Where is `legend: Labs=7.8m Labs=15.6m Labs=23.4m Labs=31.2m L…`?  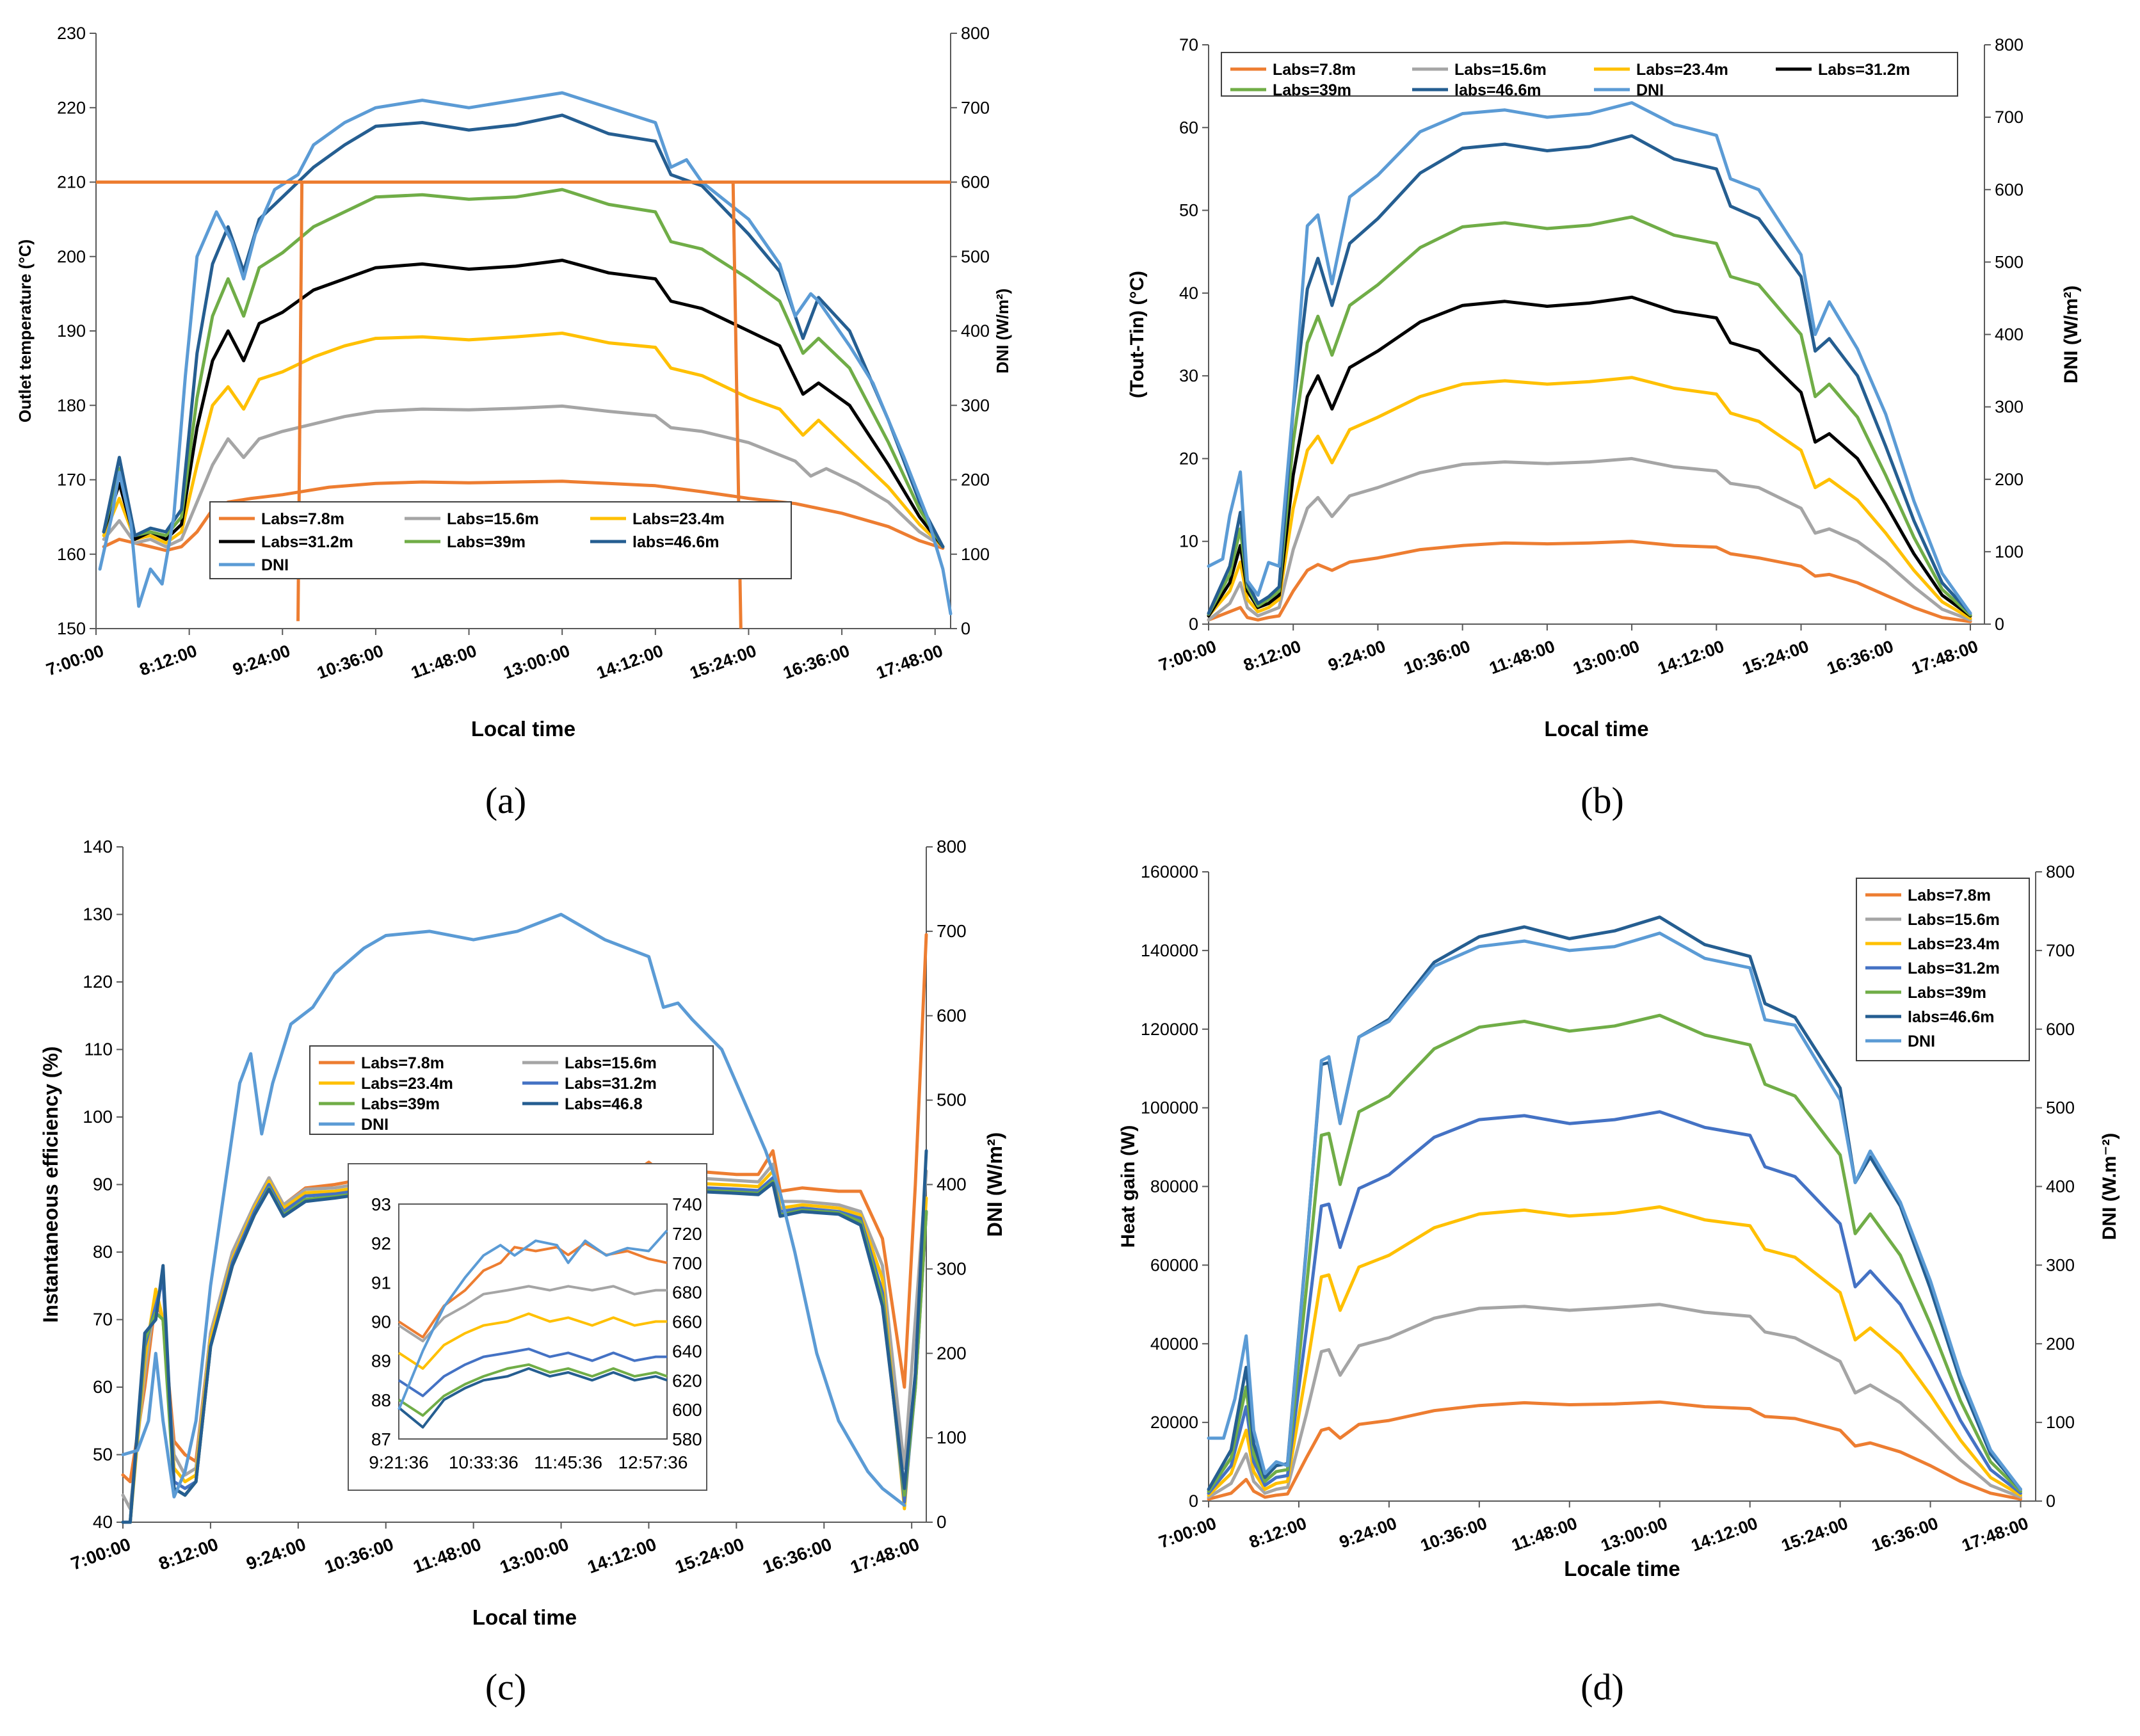 legend: Labs=7.8m Labs=15.6m Labs=23.4m Labs=31.2m L… is located at coordinates (1943, 969).